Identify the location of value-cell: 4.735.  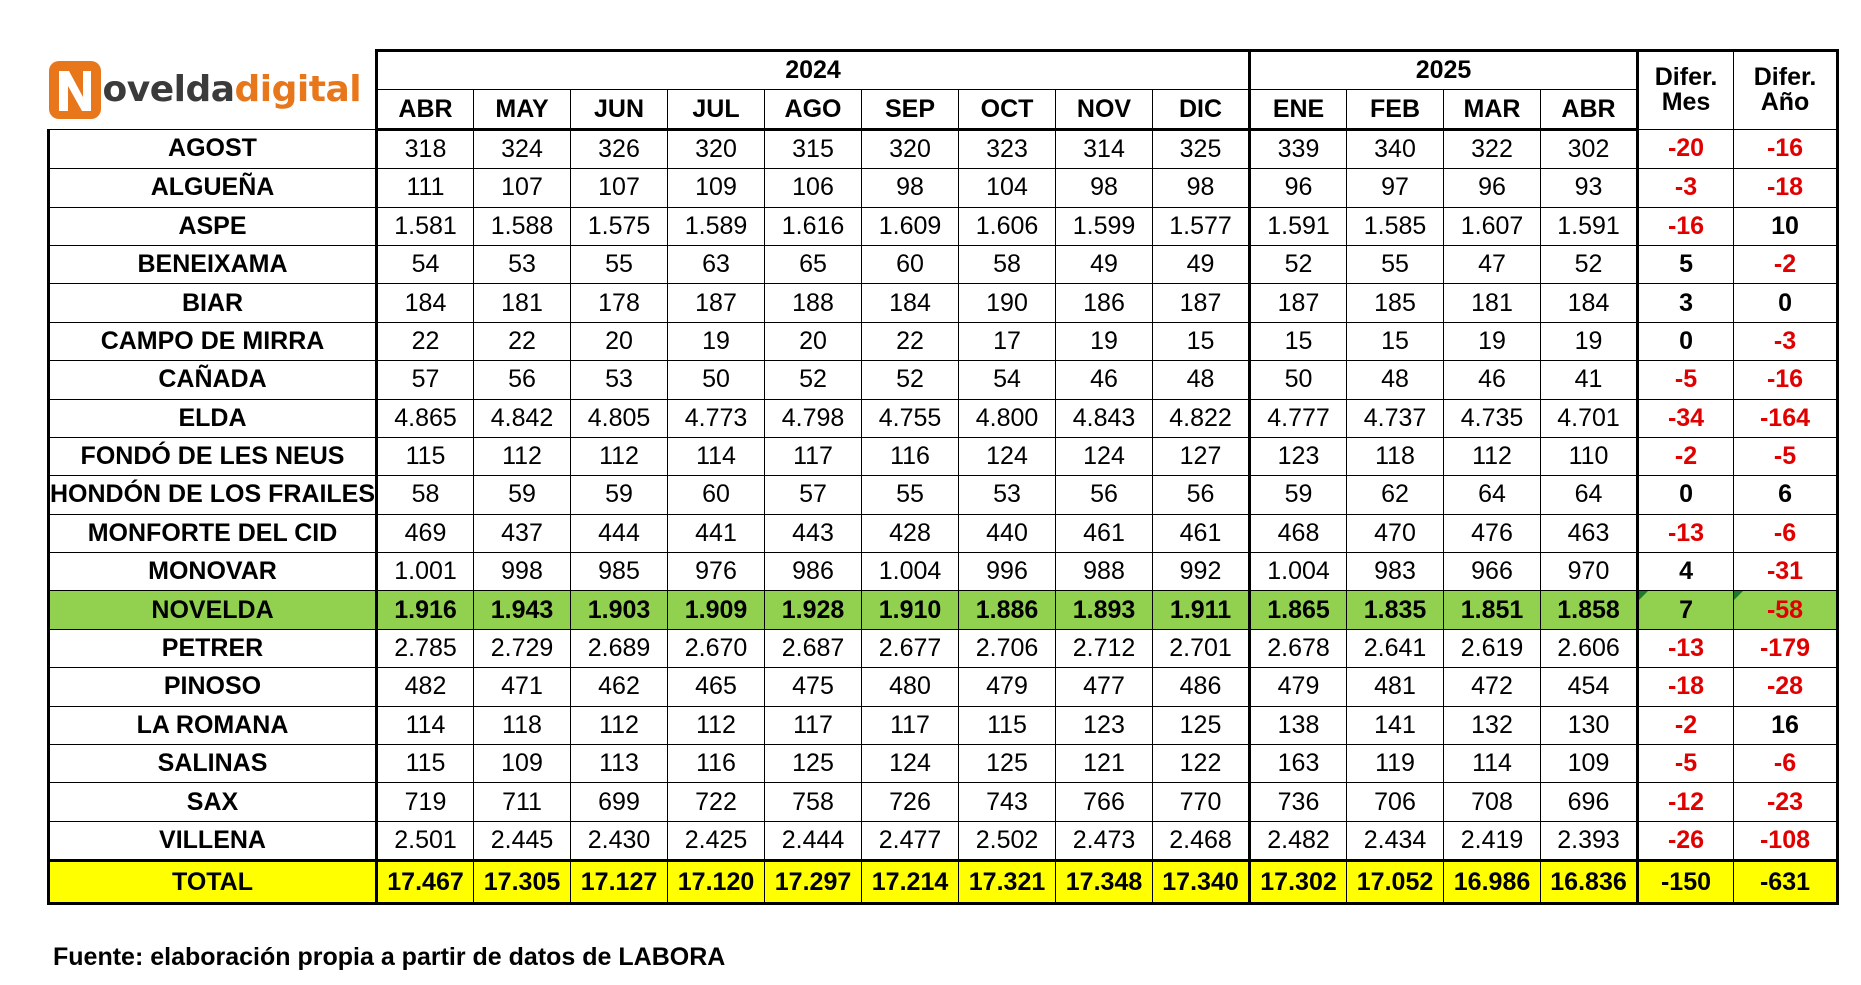
(1492, 418).